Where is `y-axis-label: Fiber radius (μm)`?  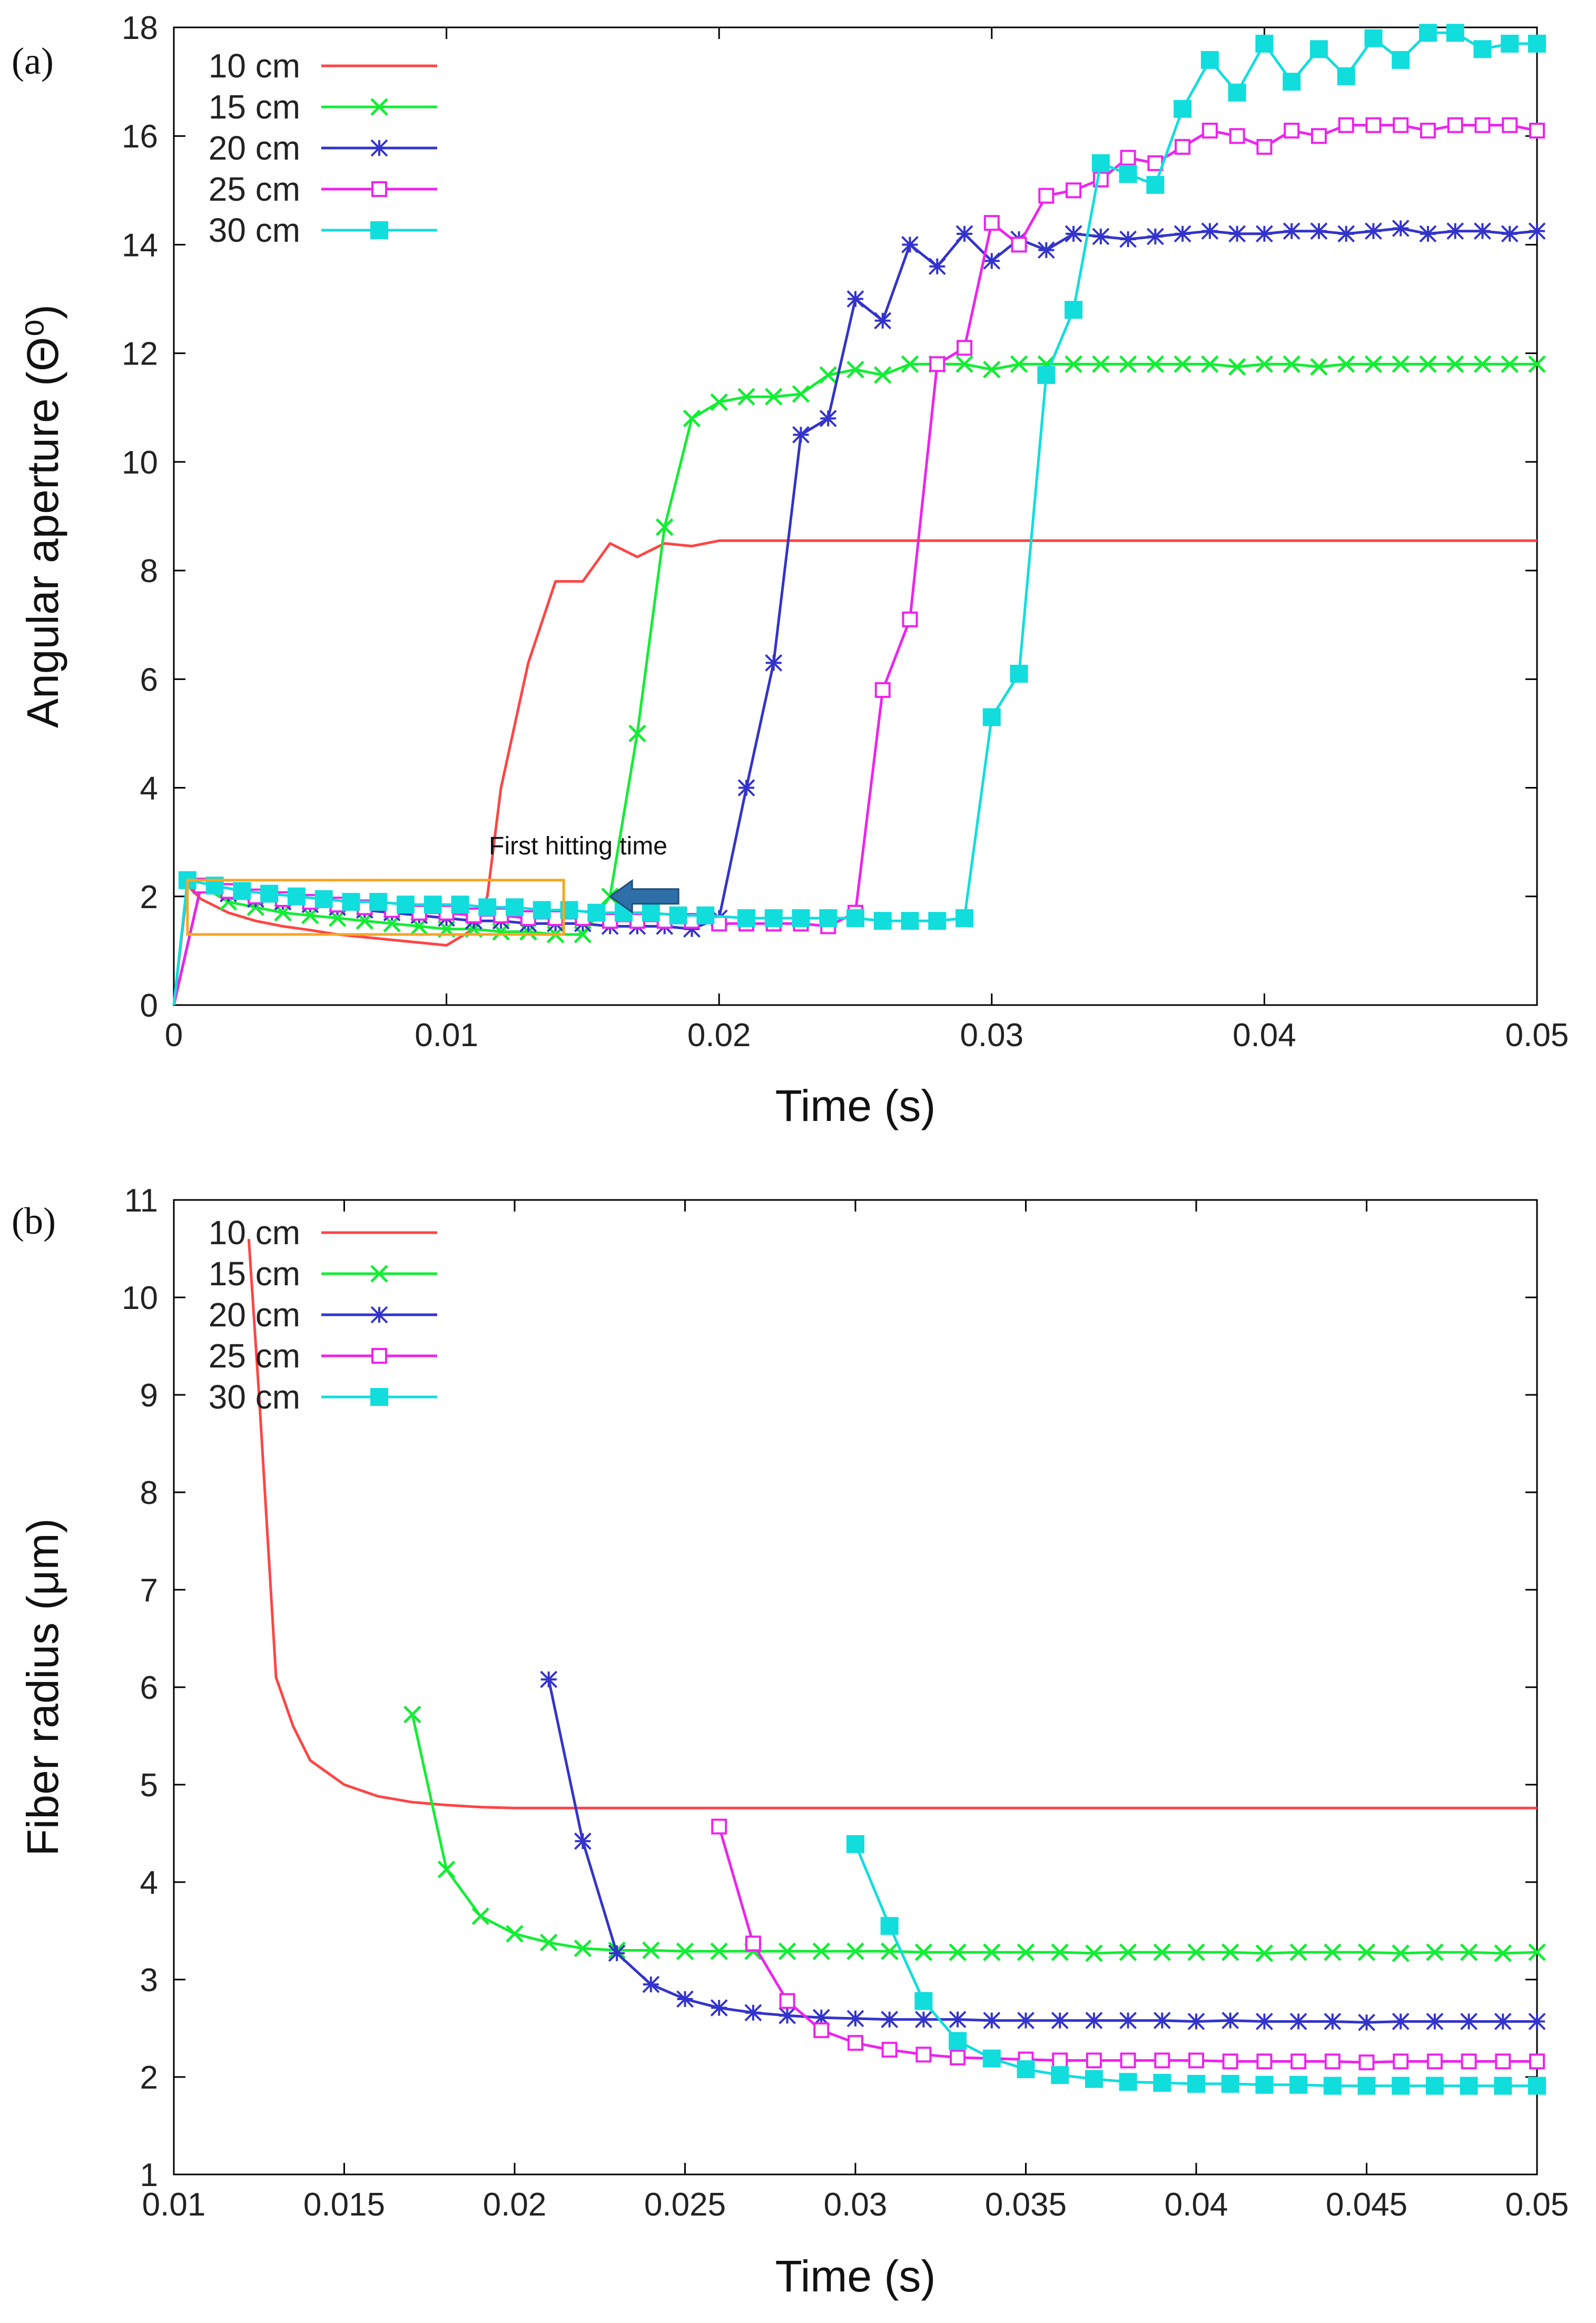
y-axis-label: Fiber radius (μm) is located at coordinates (43, 1687).